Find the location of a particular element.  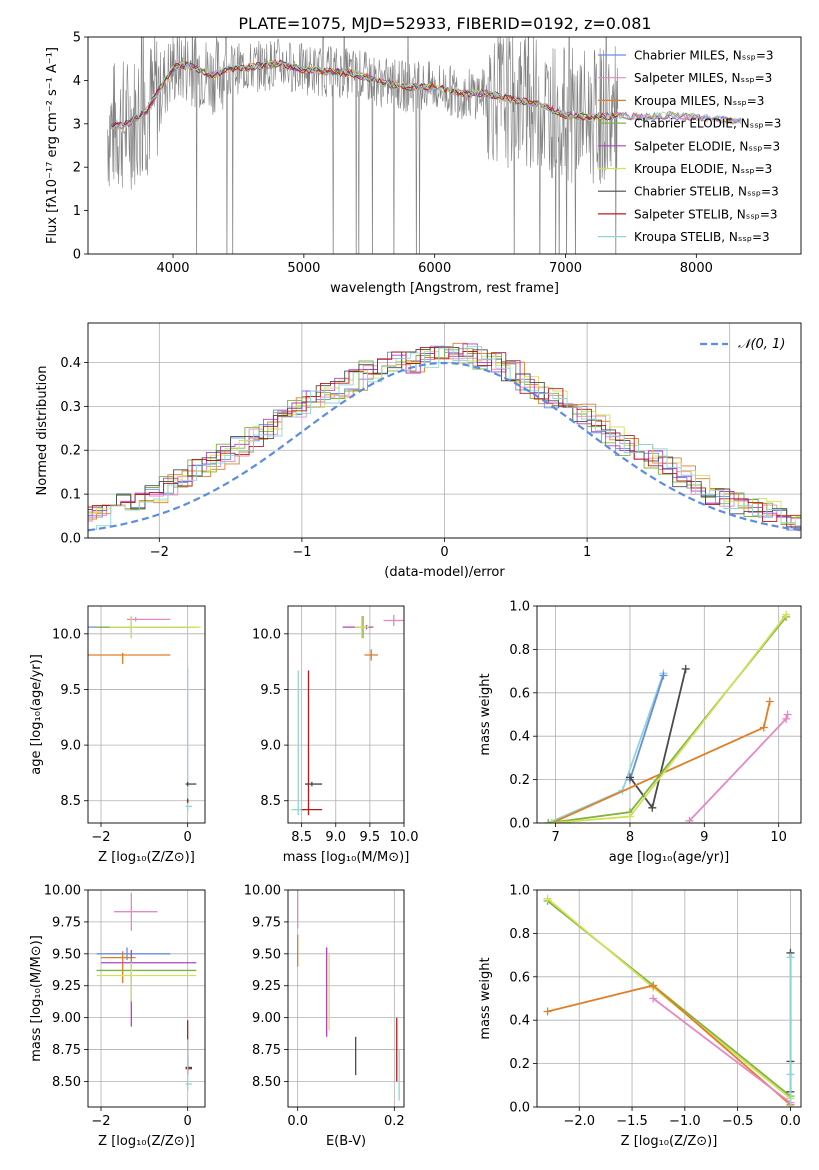

histogram-salpeter_elodie is located at coordinates (444, 436).